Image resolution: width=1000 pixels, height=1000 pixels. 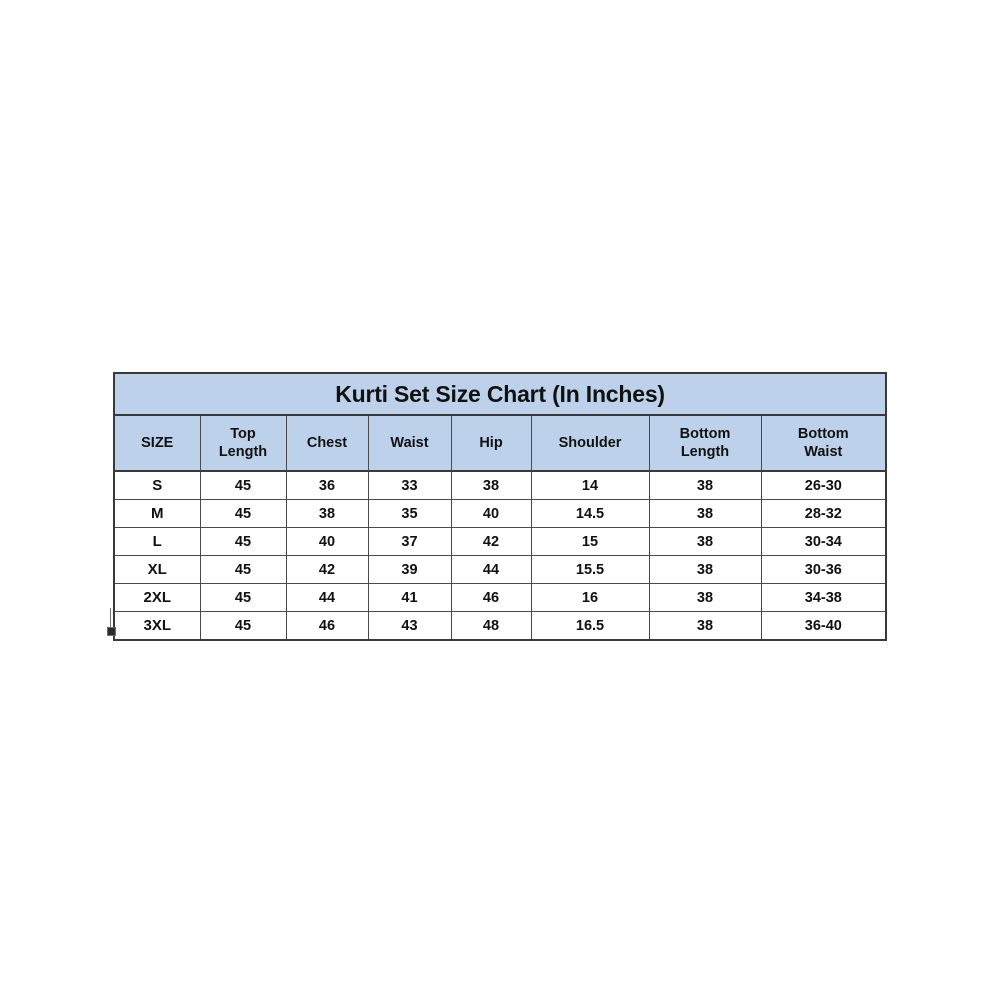 I want to click on chart-title-row: Kurti Set Size Chart (In Inches), so click(x=500, y=394).